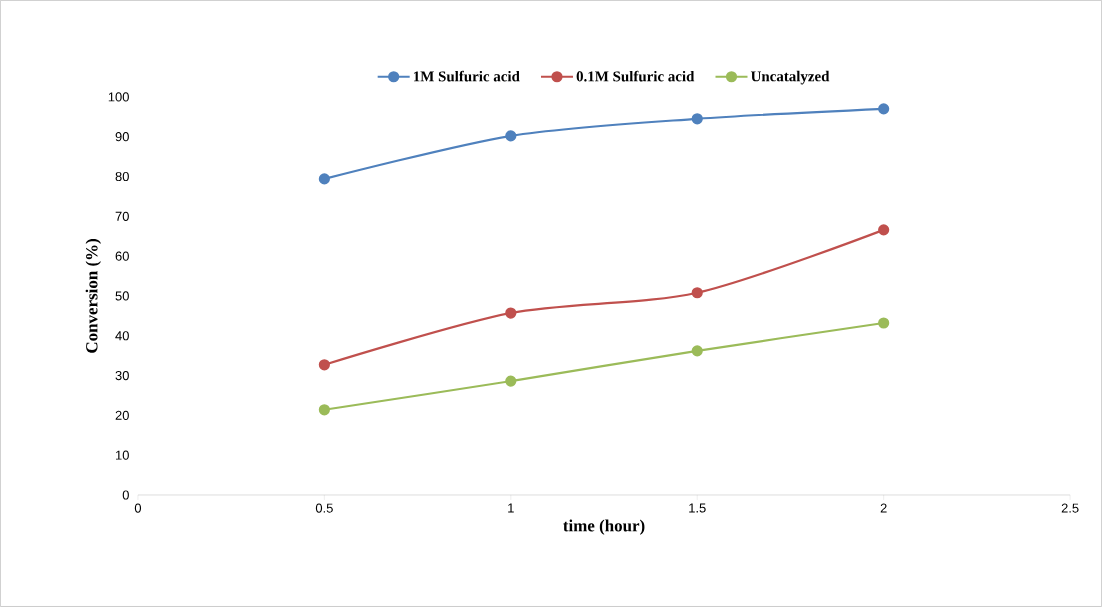 Image resolution: width=1102 pixels, height=607 pixels. Describe the element at coordinates (466, 76) in the screenshot. I see `legend-label: 1M Sulfuric acid` at that location.